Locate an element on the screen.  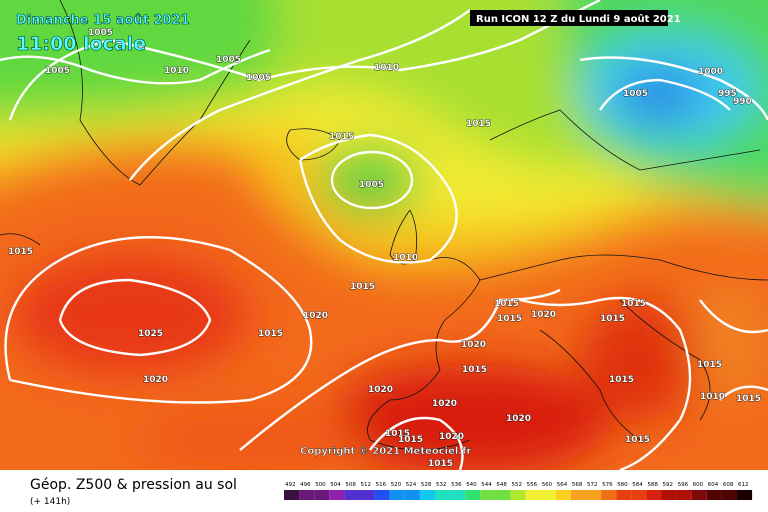
scale-label: 612 is located at coordinates (743, 485).